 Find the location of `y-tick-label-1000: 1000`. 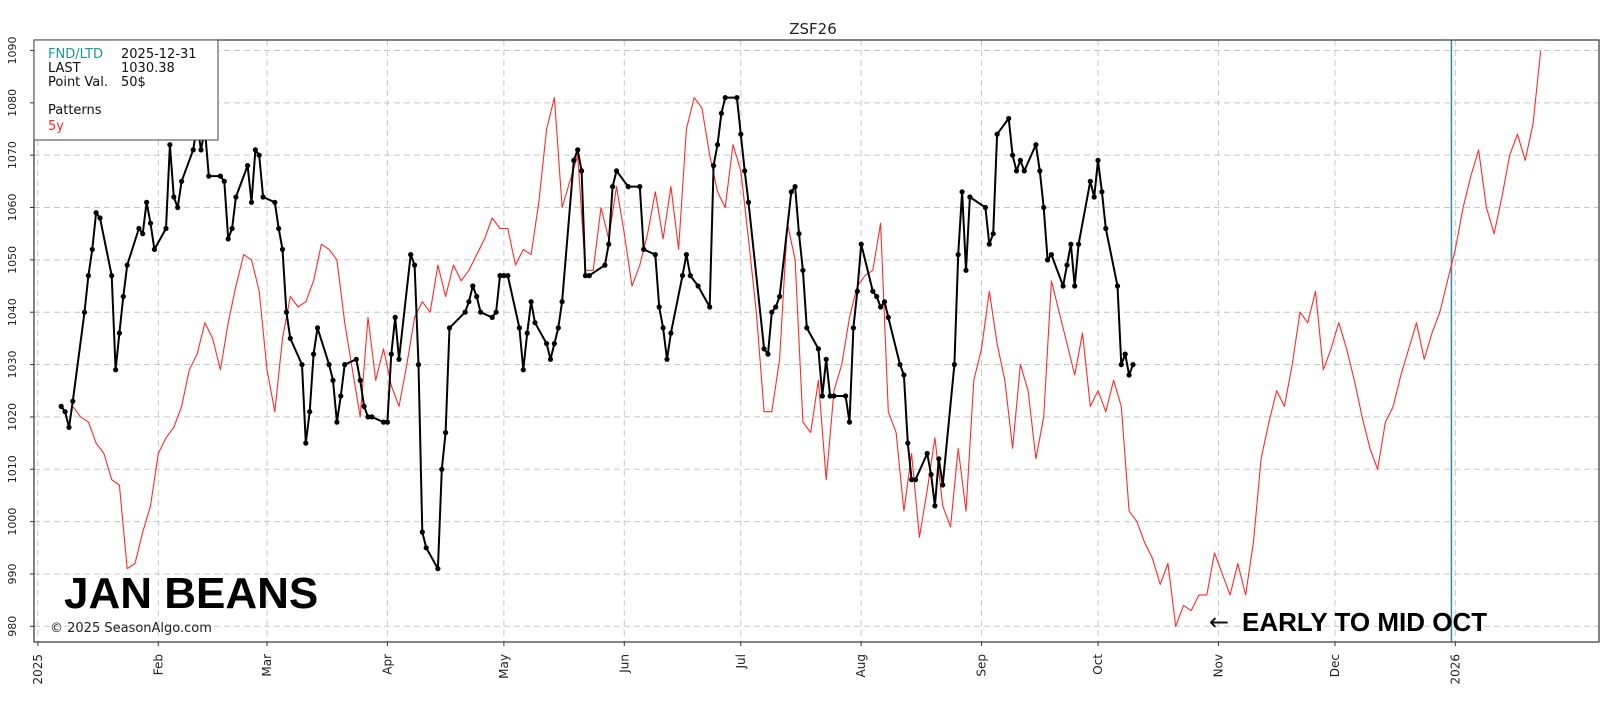

y-tick-label-1000: 1000 is located at coordinates (12, 522).